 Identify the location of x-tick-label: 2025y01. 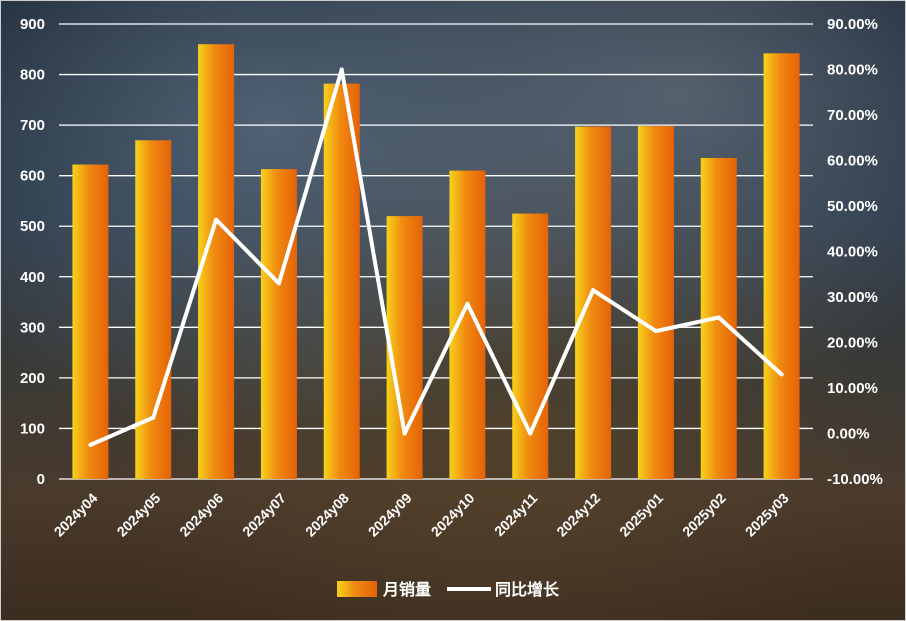
(641, 515).